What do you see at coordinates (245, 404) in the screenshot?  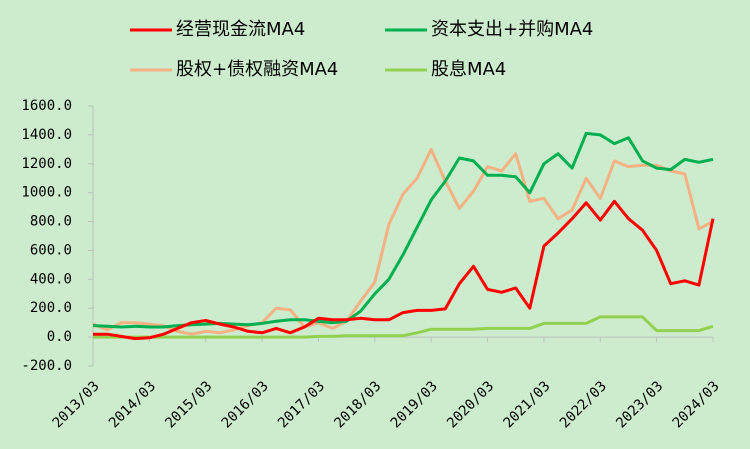 I see `x-tick-label: 2016/03` at bounding box center [245, 404].